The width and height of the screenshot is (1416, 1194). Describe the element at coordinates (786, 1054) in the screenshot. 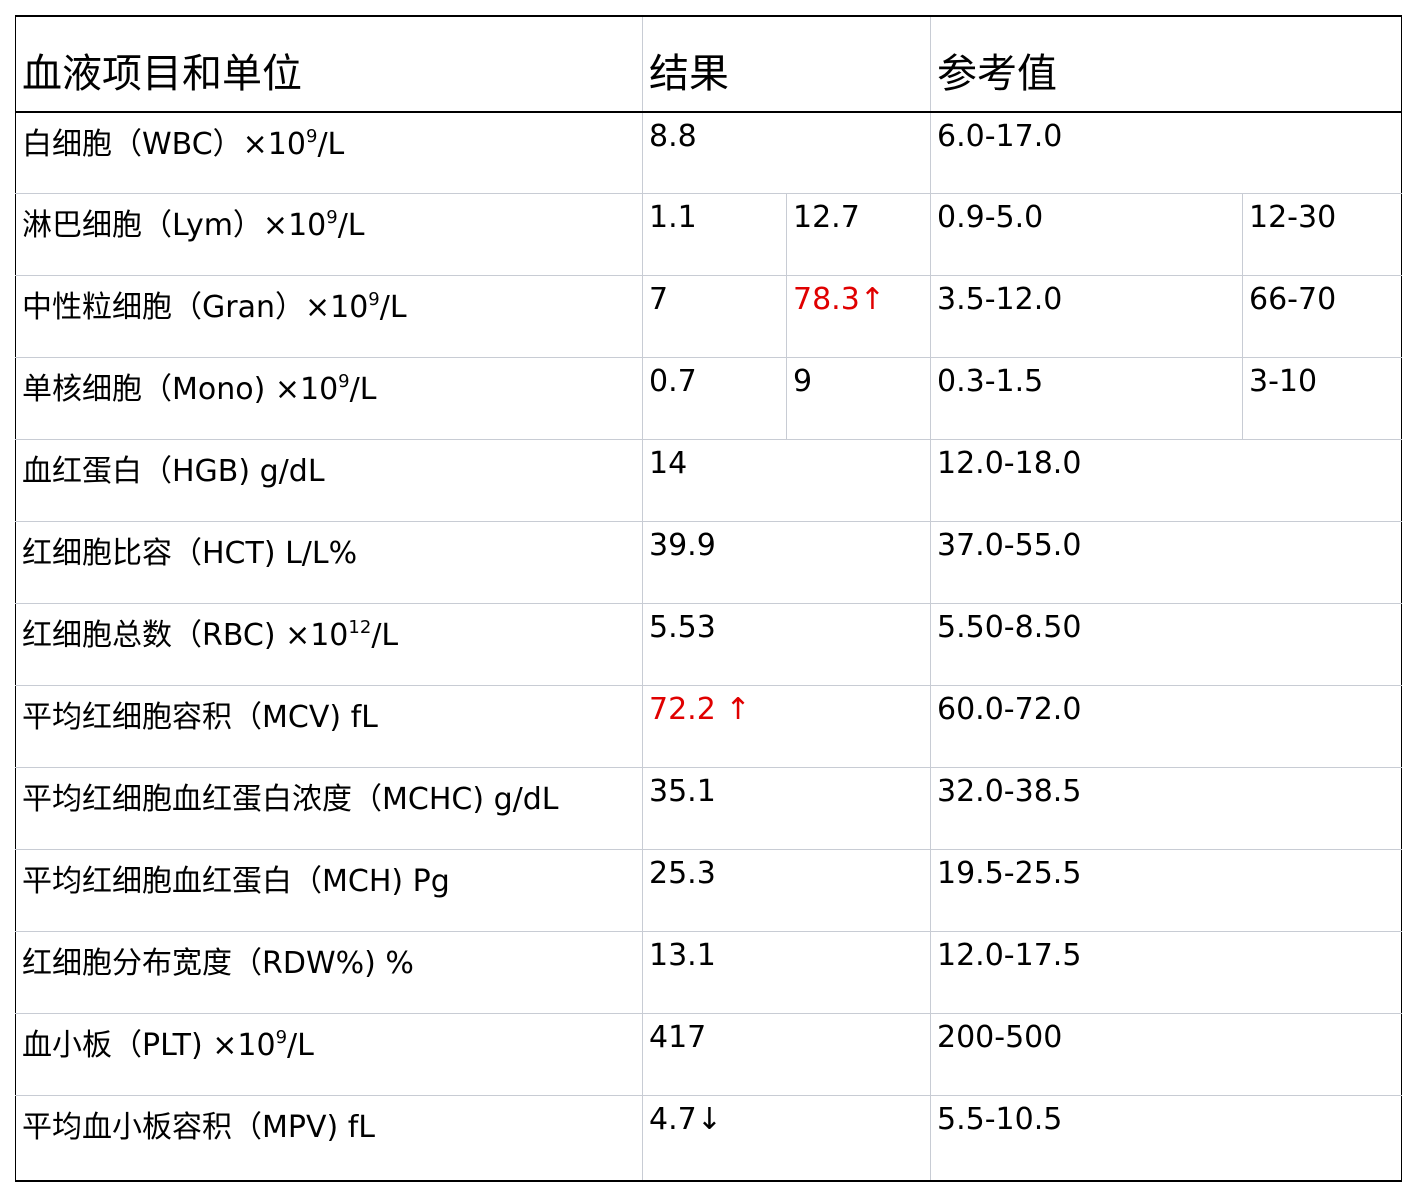

I see `result-value: 417` at that location.